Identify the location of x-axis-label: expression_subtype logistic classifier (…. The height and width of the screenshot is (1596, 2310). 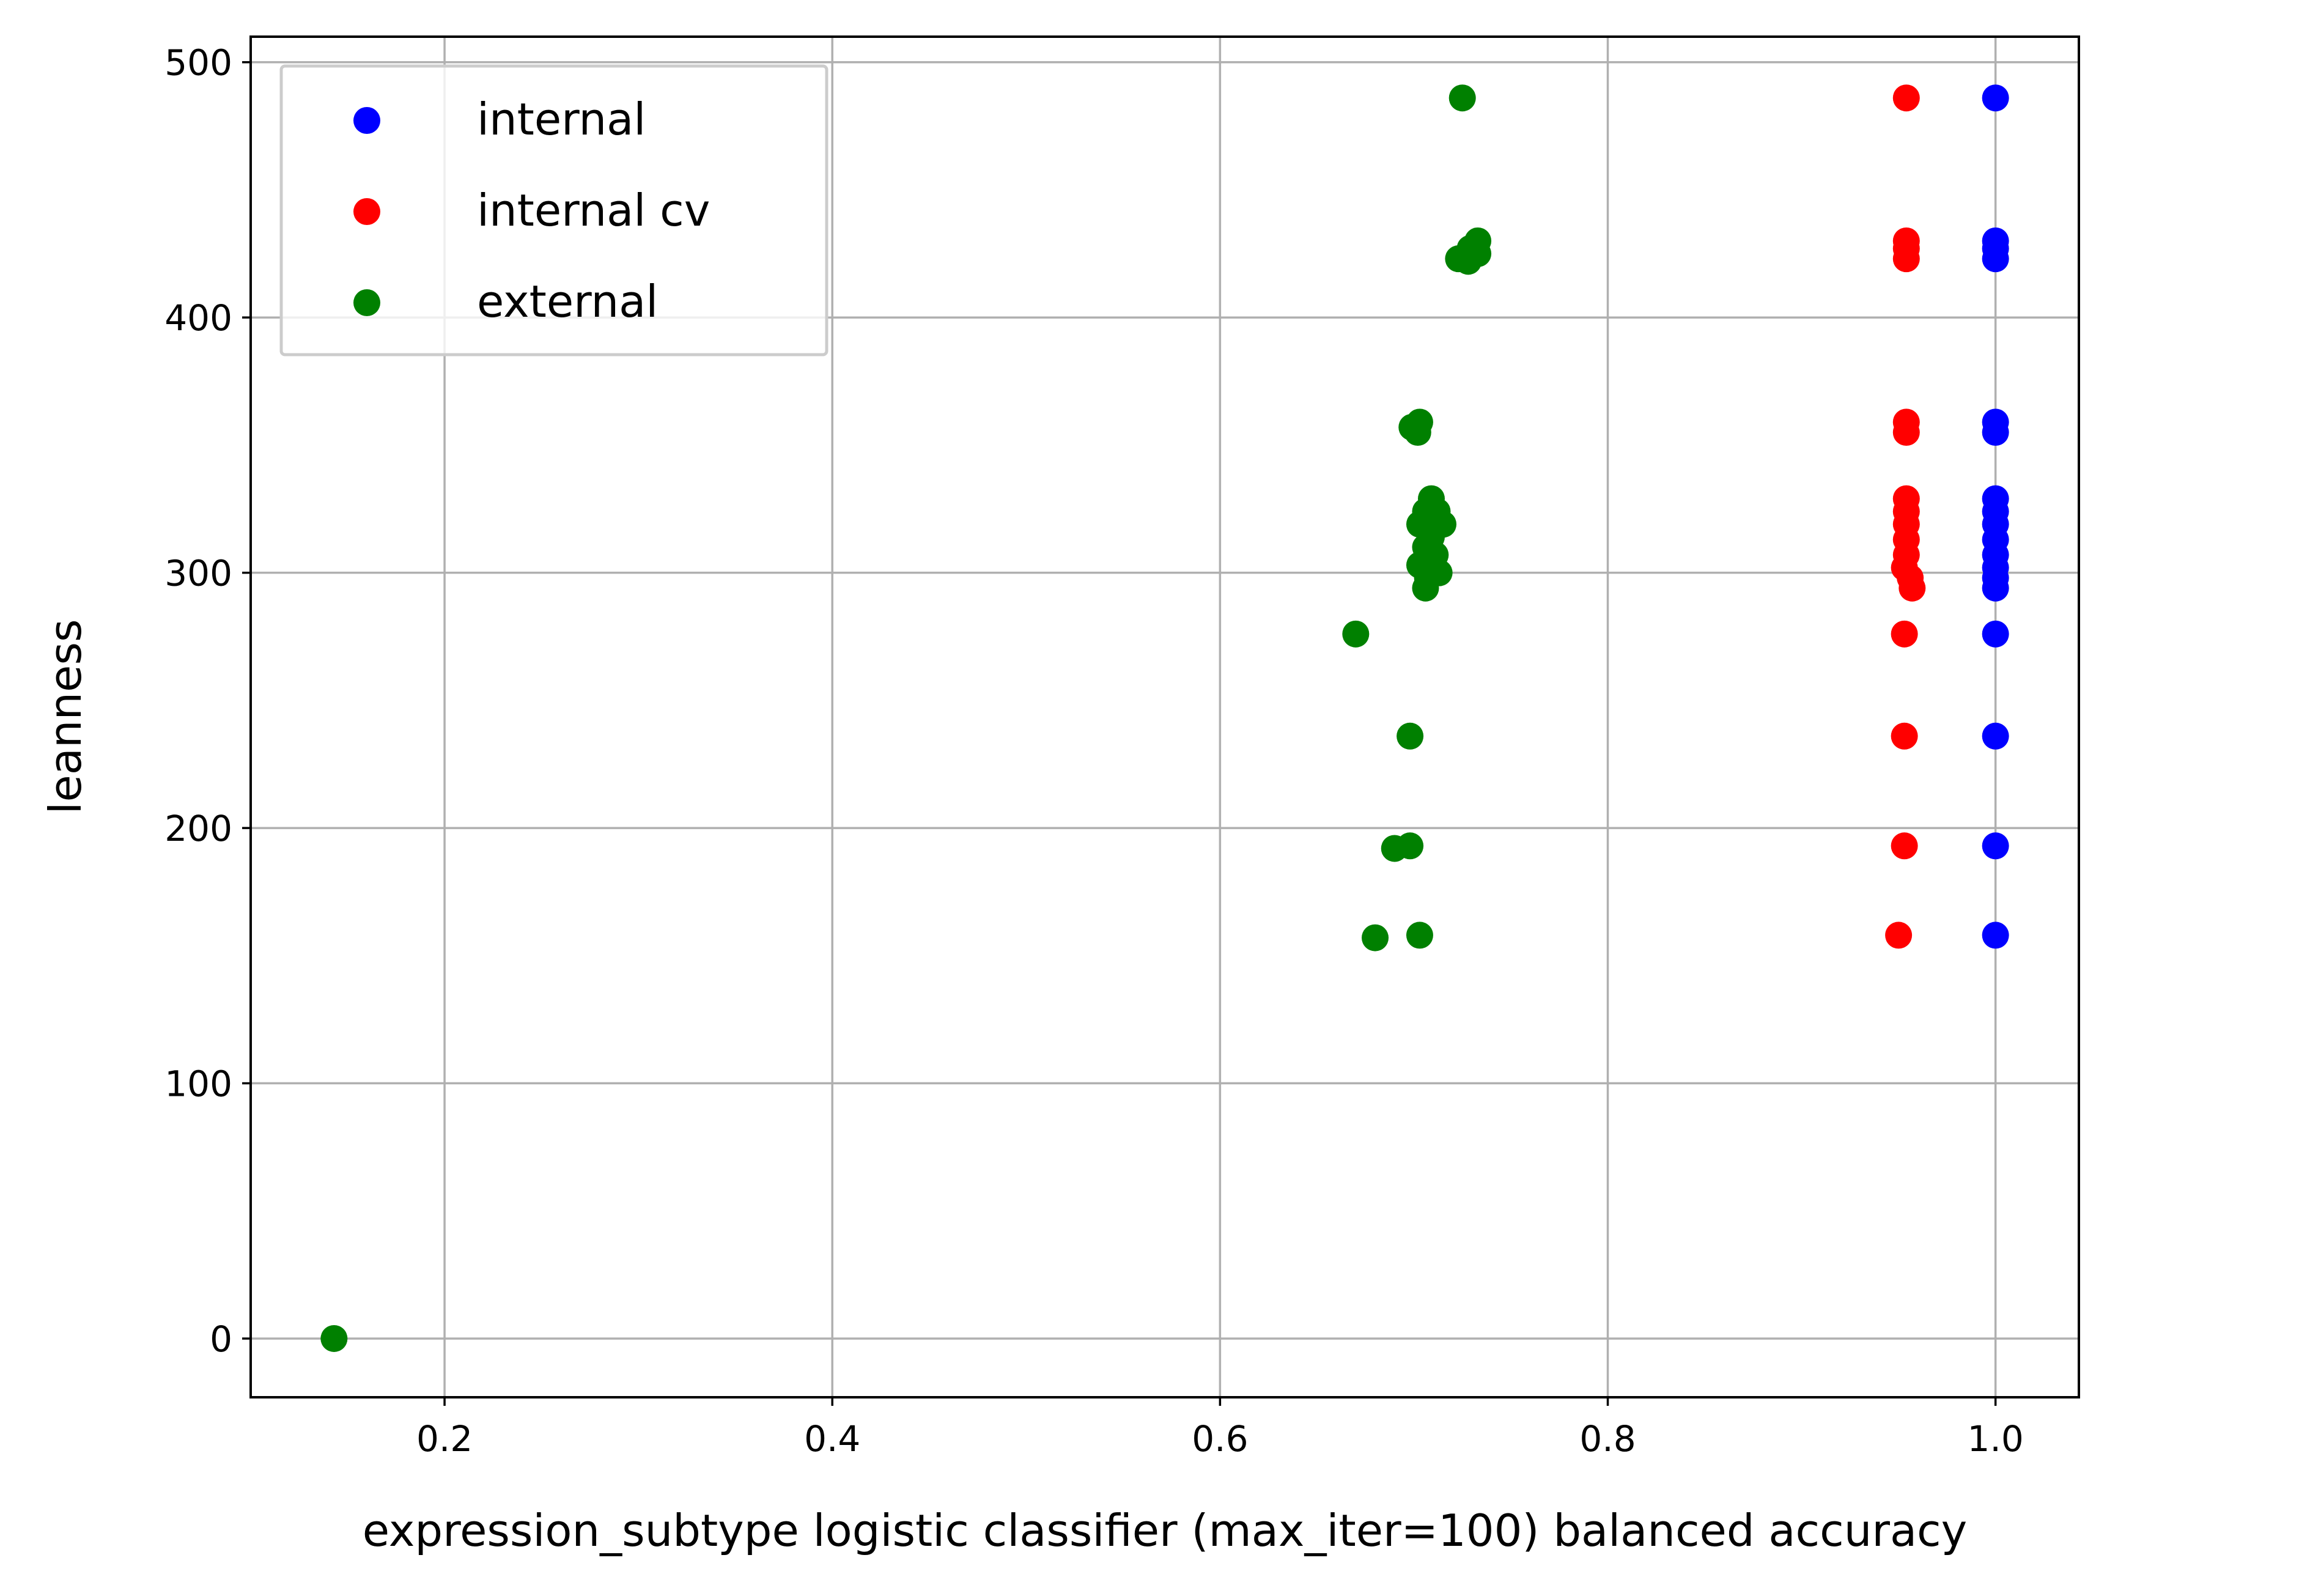
(1165, 1530).